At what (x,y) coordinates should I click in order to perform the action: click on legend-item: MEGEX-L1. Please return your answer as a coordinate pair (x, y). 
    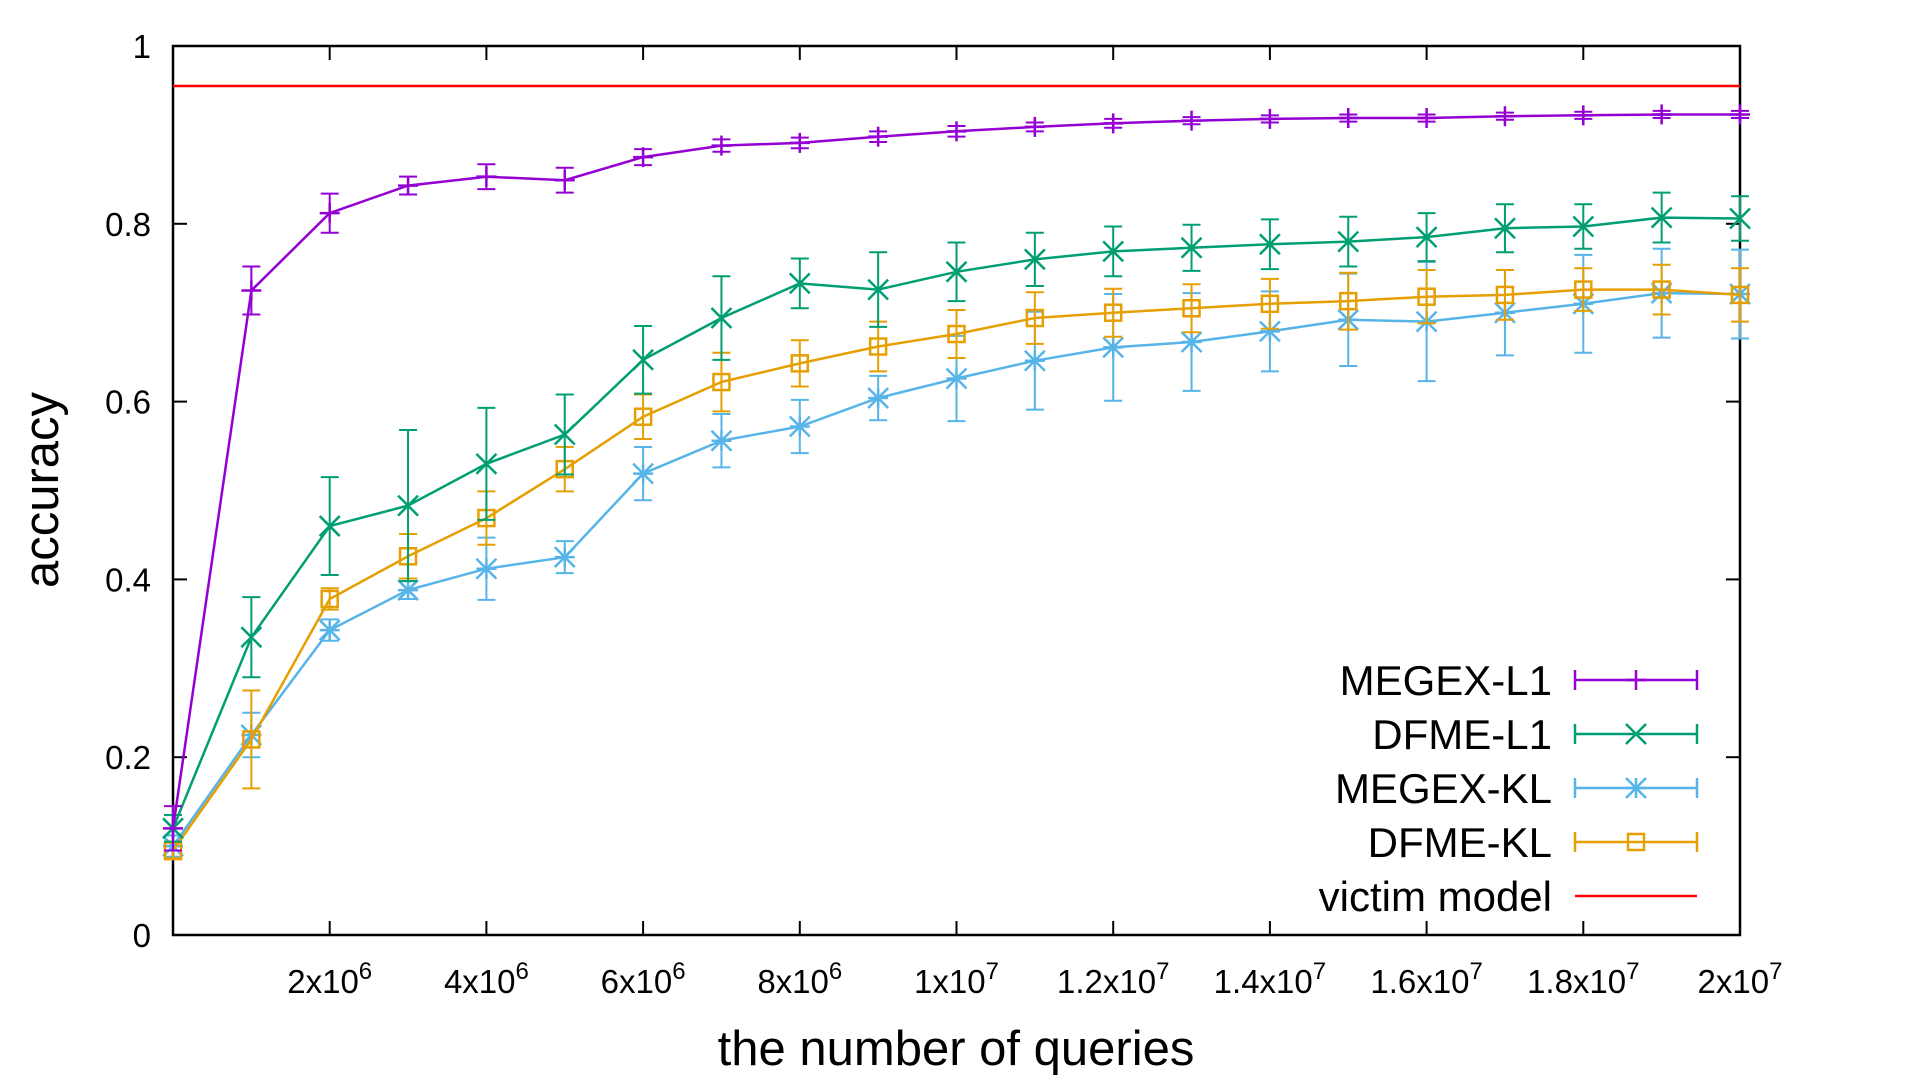
    Looking at the image, I should click on (1519, 680).